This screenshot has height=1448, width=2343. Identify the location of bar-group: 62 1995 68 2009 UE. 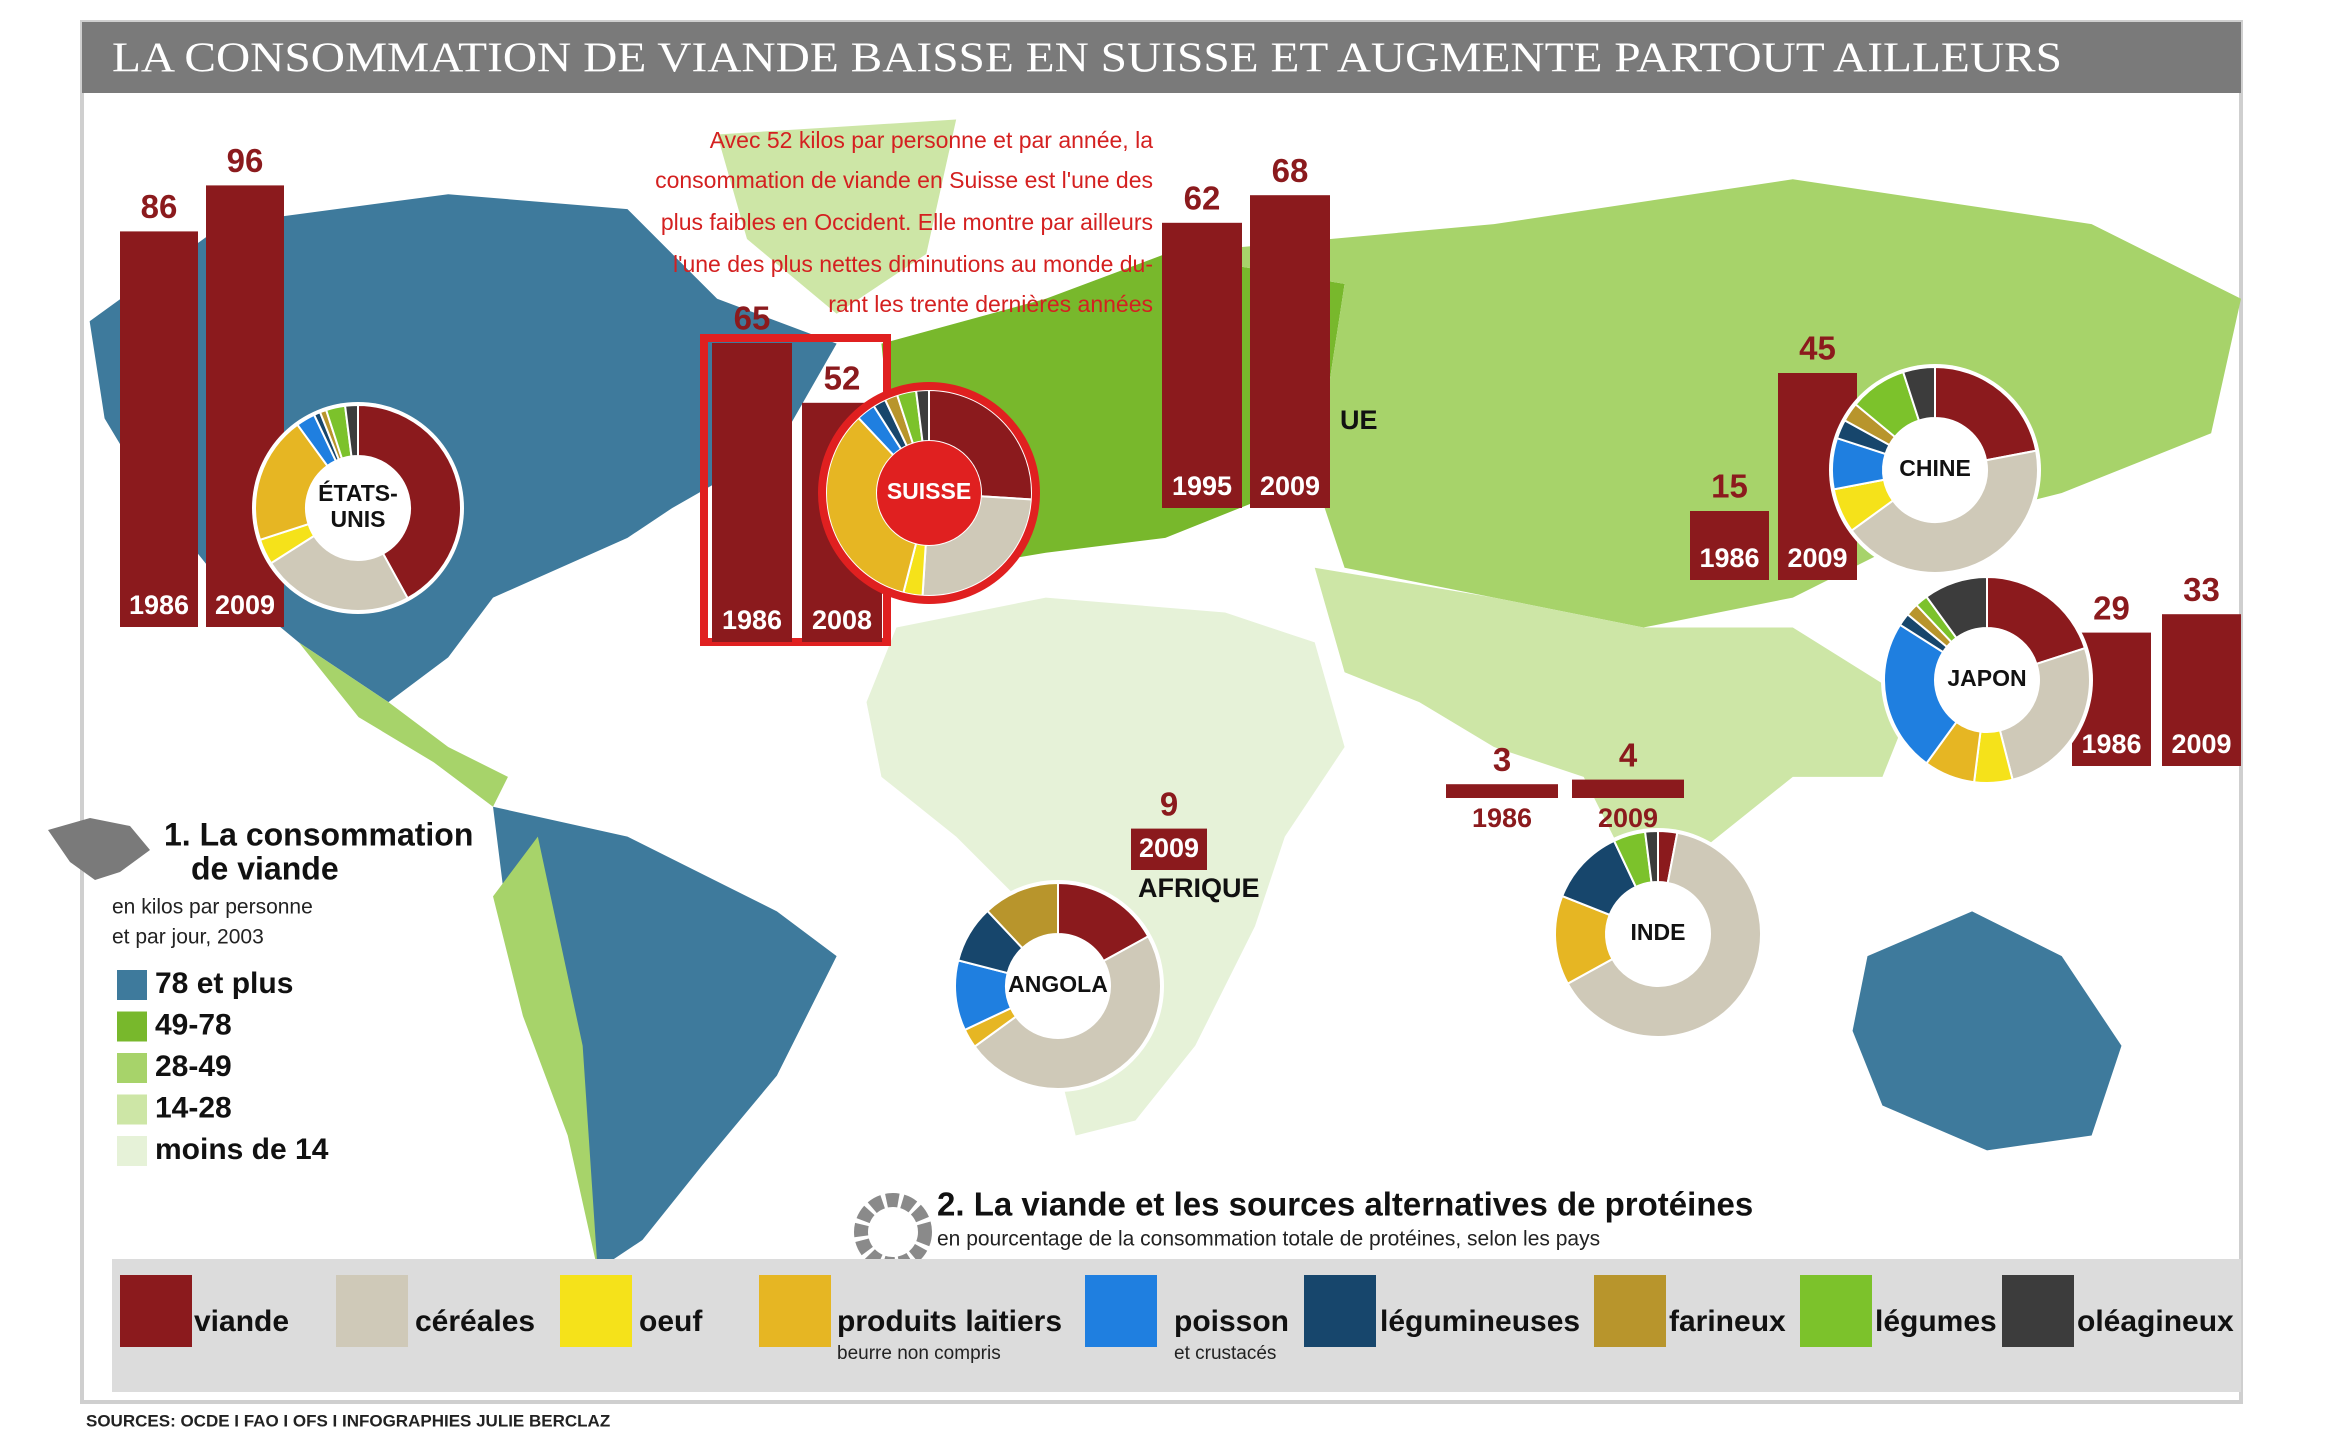
(1270, 330).